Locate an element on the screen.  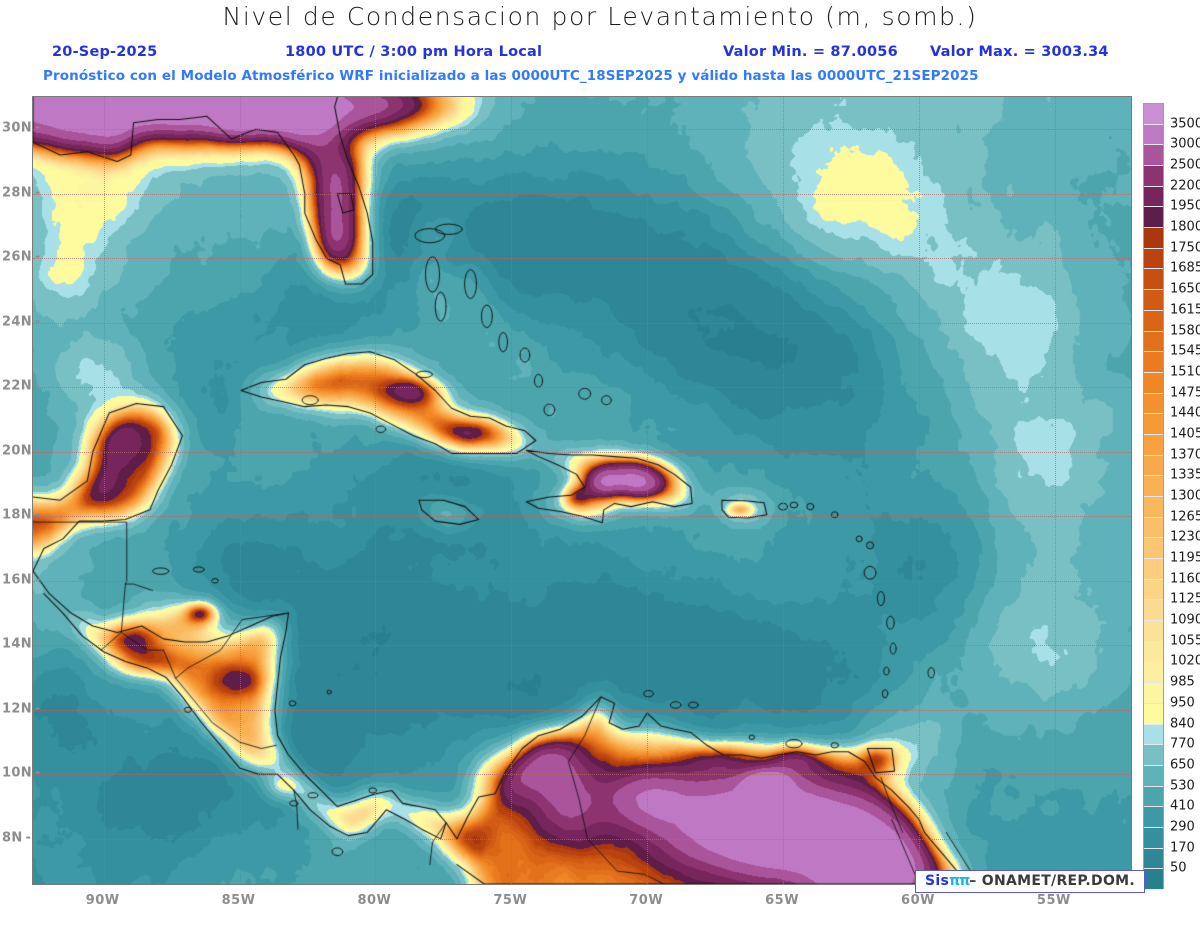
lat-tick-30N: 30N - is located at coordinates (21, 128).